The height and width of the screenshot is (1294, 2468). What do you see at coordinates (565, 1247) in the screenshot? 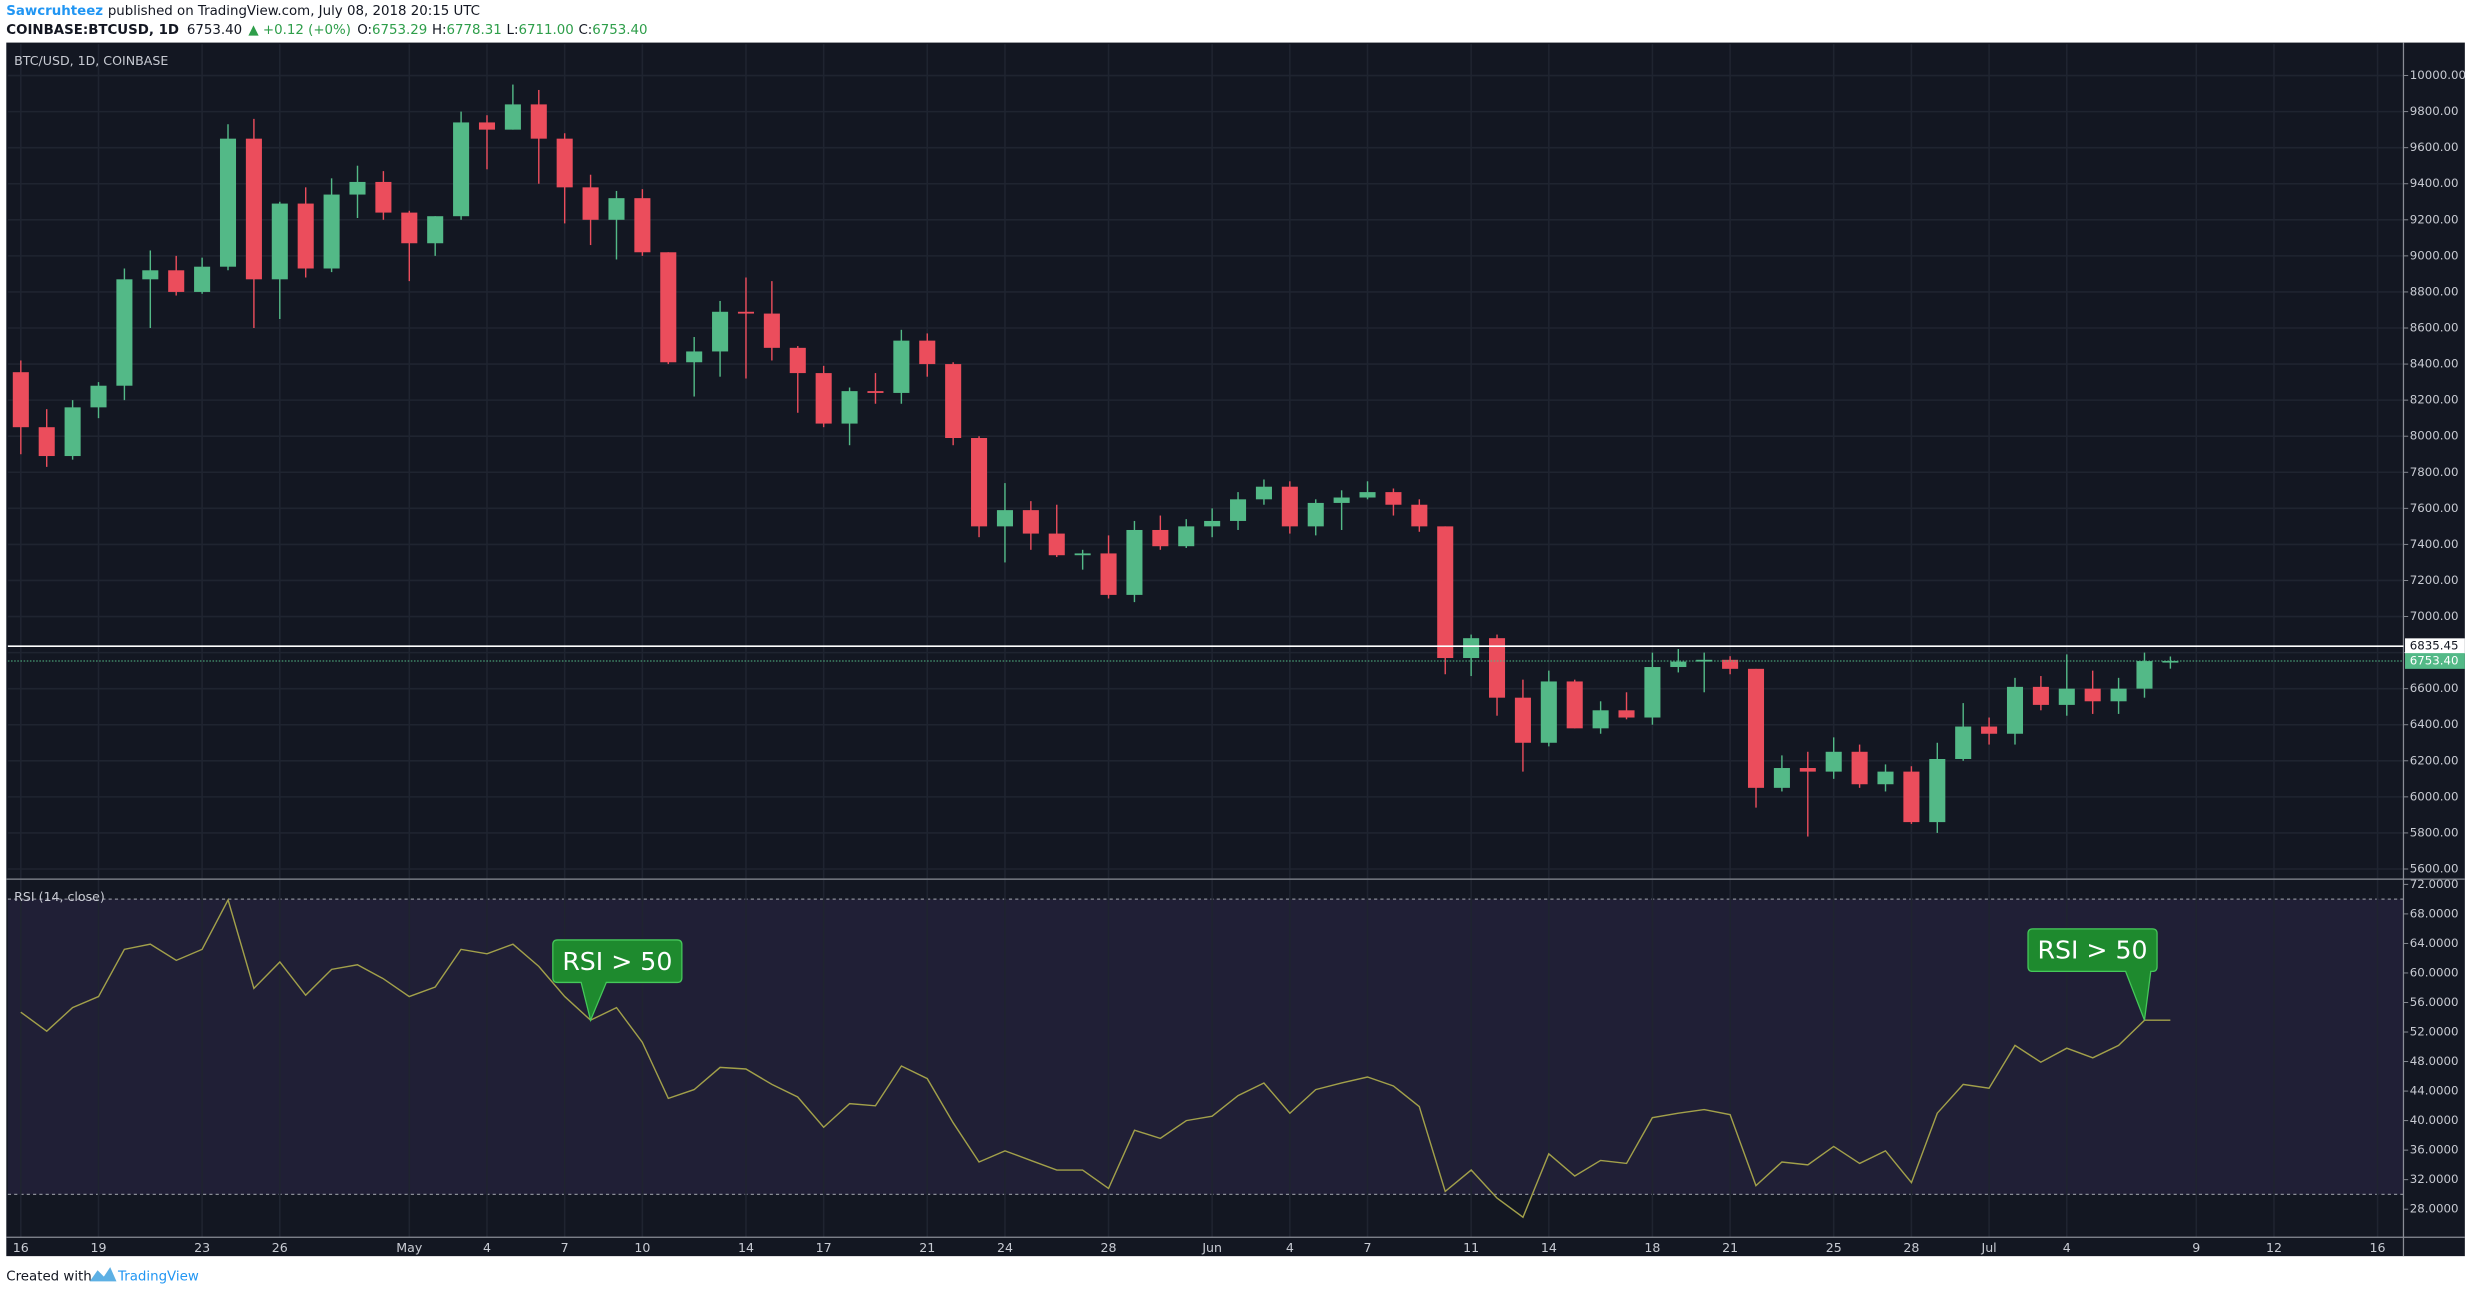
I see `x-tick-label: 7` at bounding box center [565, 1247].